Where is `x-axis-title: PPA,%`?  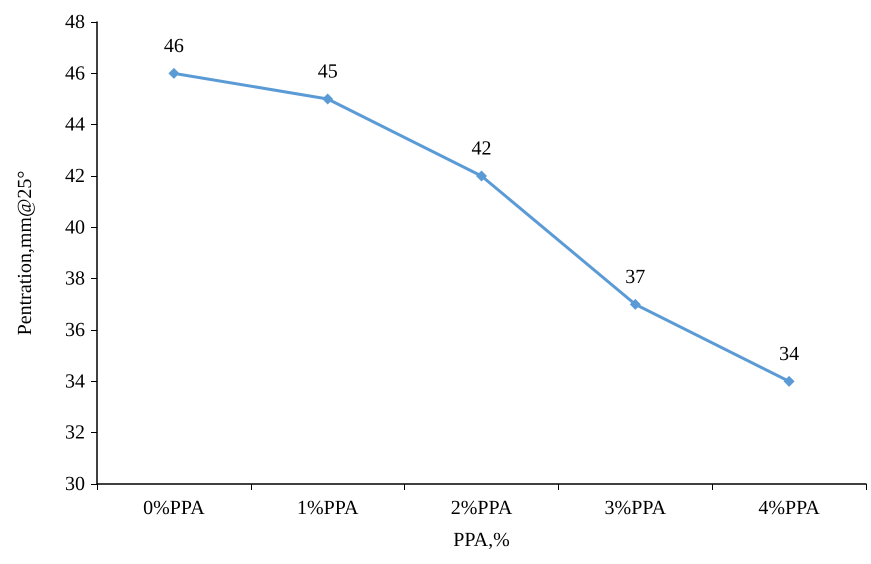
x-axis-title: PPA,% is located at coordinates (481, 540).